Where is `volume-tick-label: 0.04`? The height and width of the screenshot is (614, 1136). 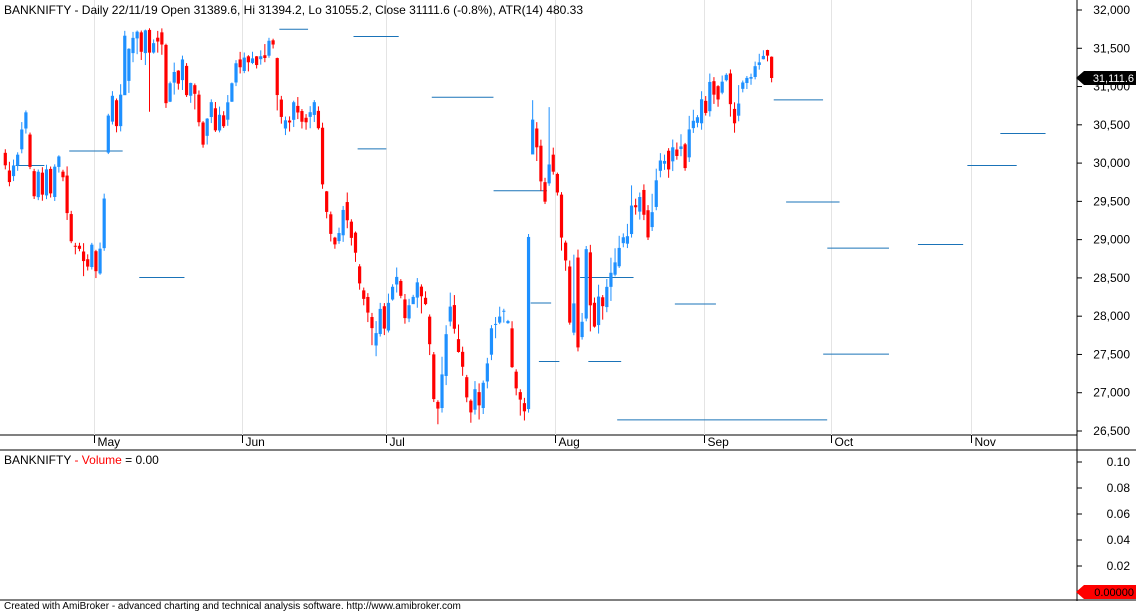
volume-tick-label: 0.04 is located at coordinates (1119, 540).